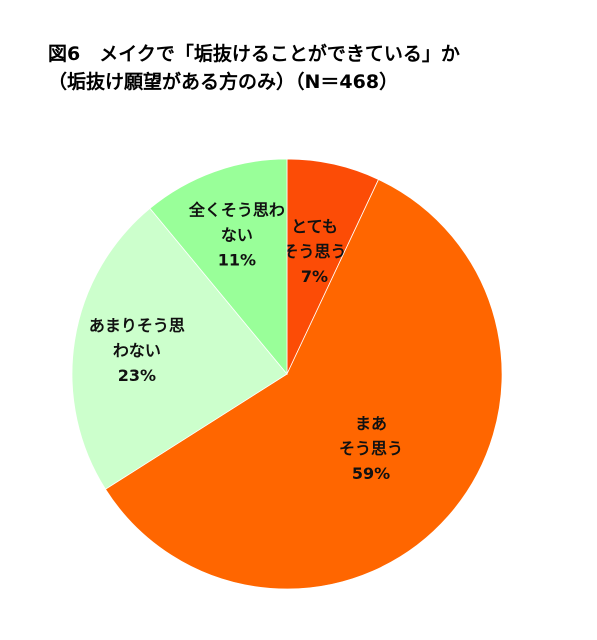 The width and height of the screenshot is (597, 640). I want to click on slice-value-label: 59%, so click(371, 473).